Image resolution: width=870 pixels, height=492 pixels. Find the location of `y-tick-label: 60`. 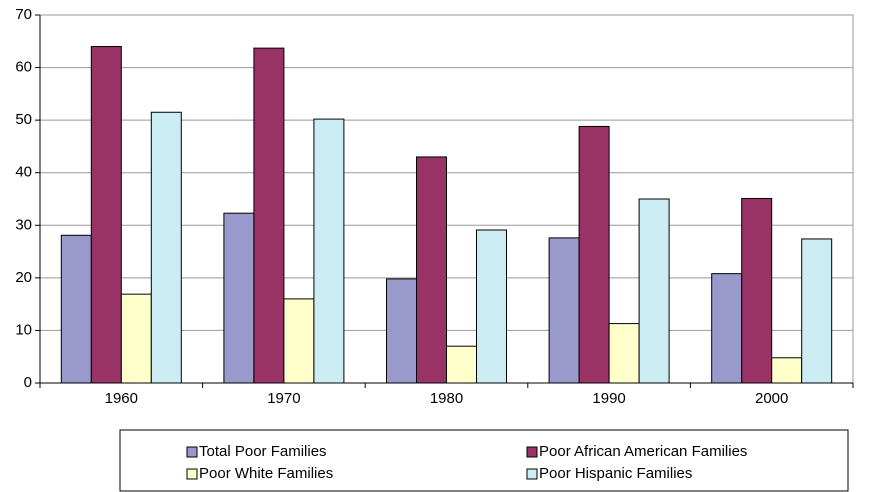

y-tick-label: 60 is located at coordinates (23, 67).